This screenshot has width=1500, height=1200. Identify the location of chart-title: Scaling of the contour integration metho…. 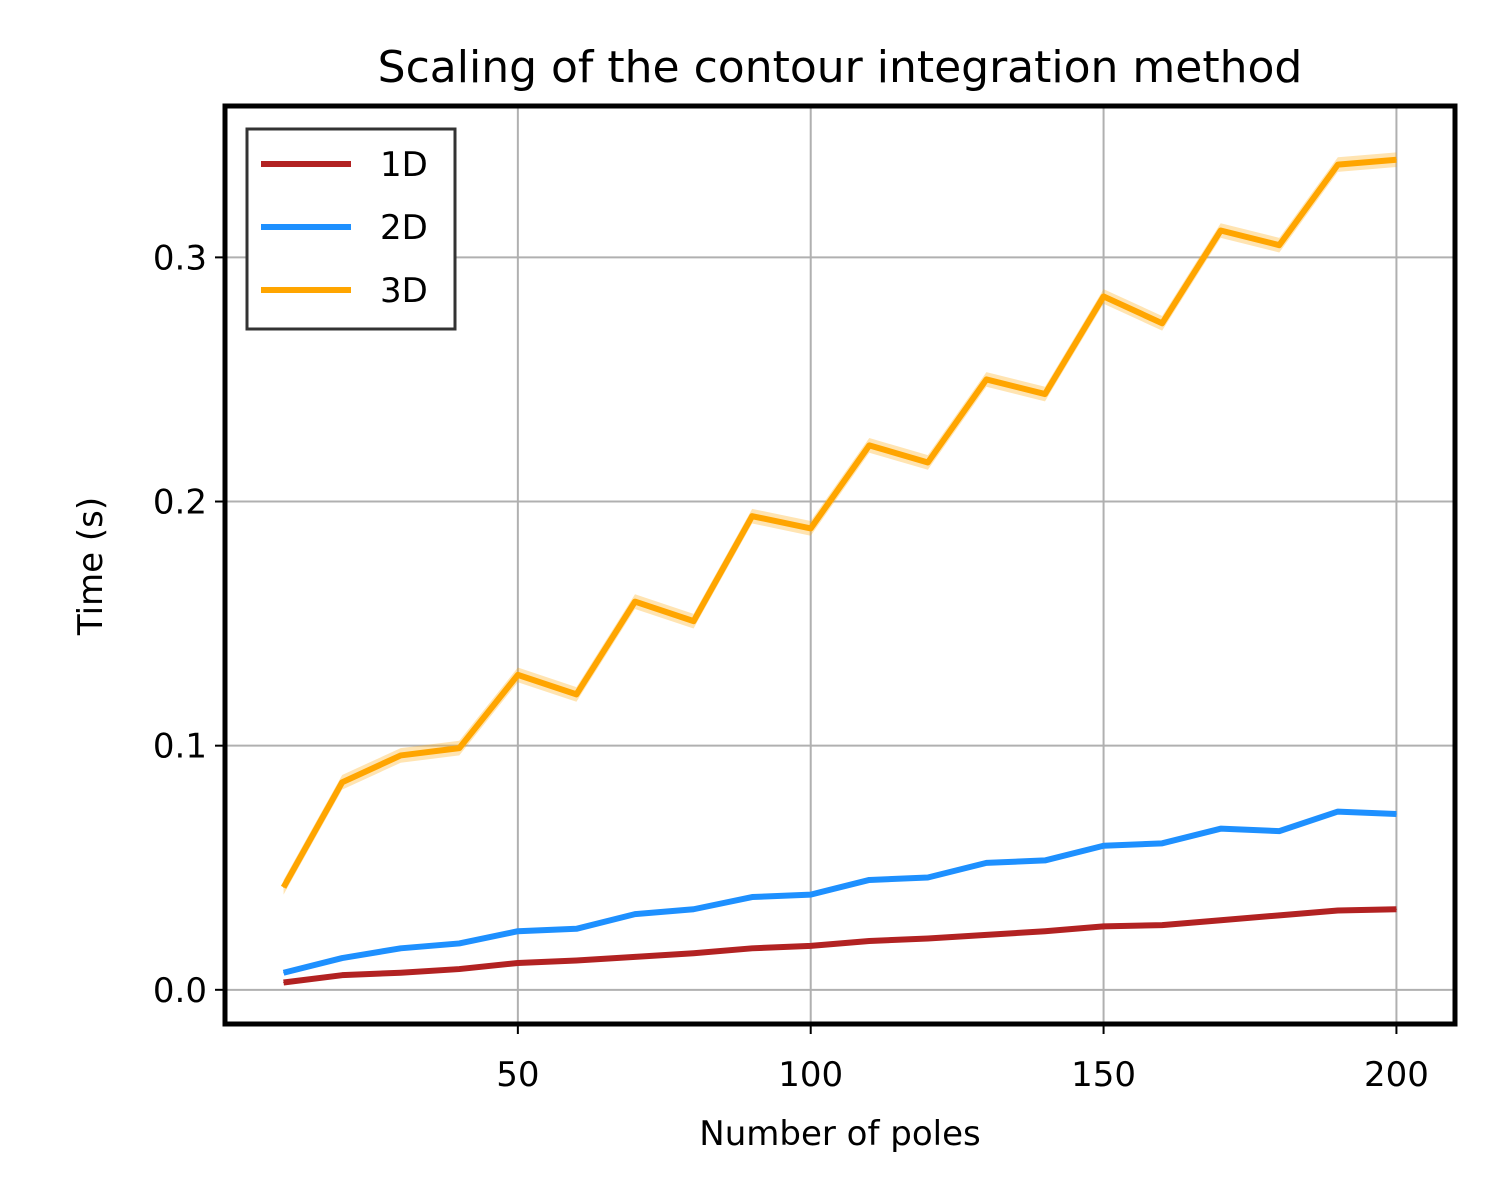
(840, 67).